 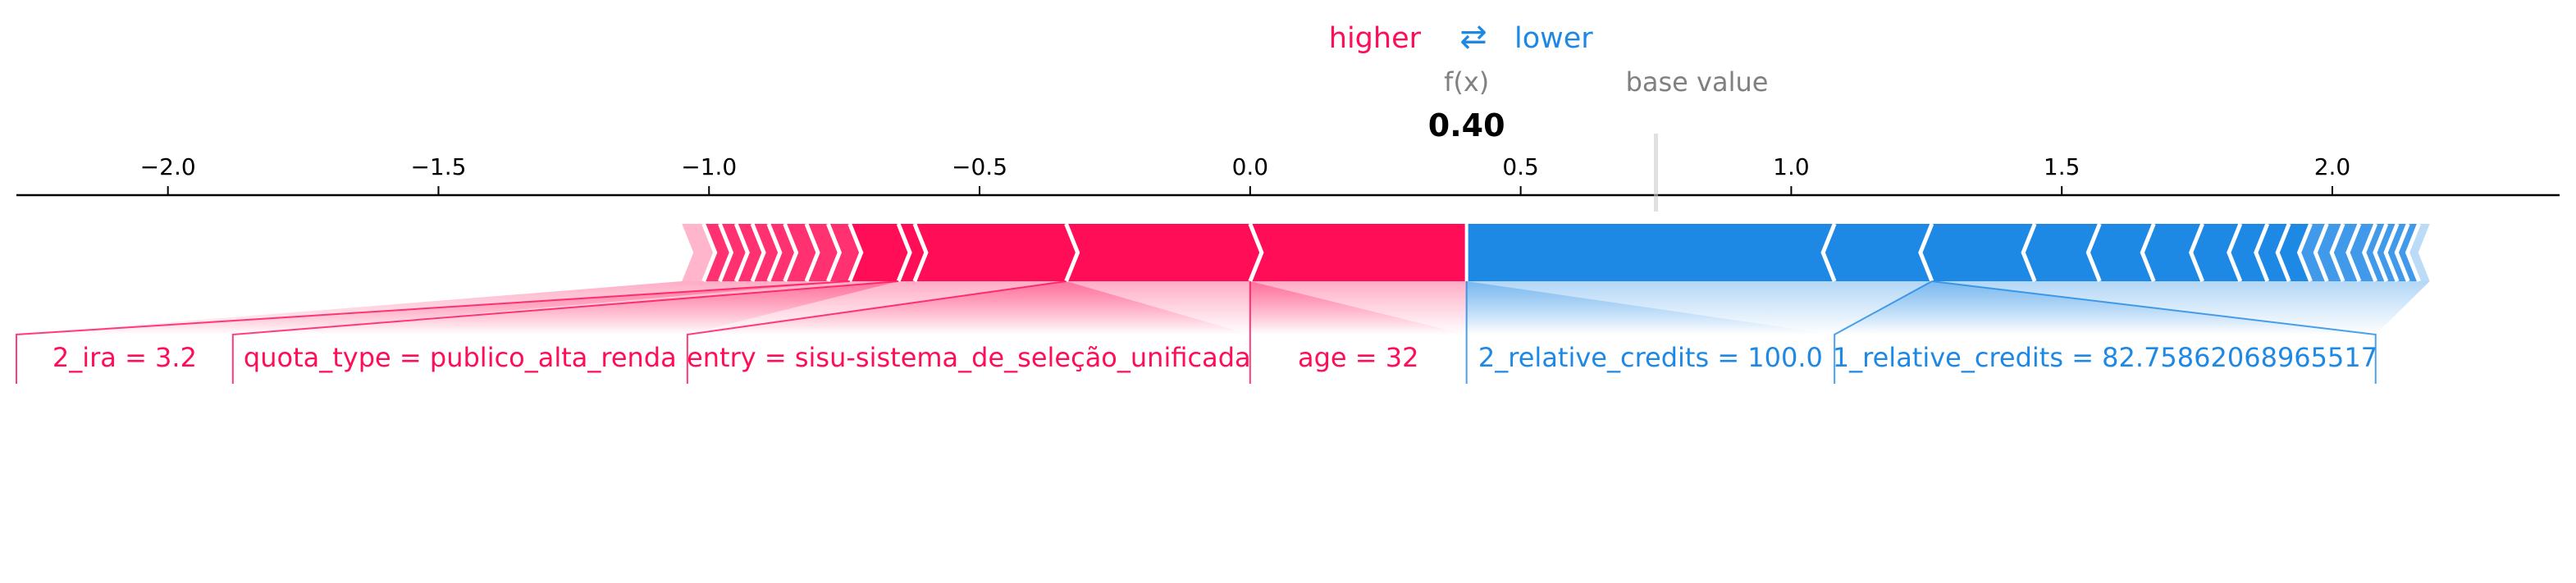 What do you see at coordinates (1520, 167) in the screenshot?
I see `x-tick-label: 0.5` at bounding box center [1520, 167].